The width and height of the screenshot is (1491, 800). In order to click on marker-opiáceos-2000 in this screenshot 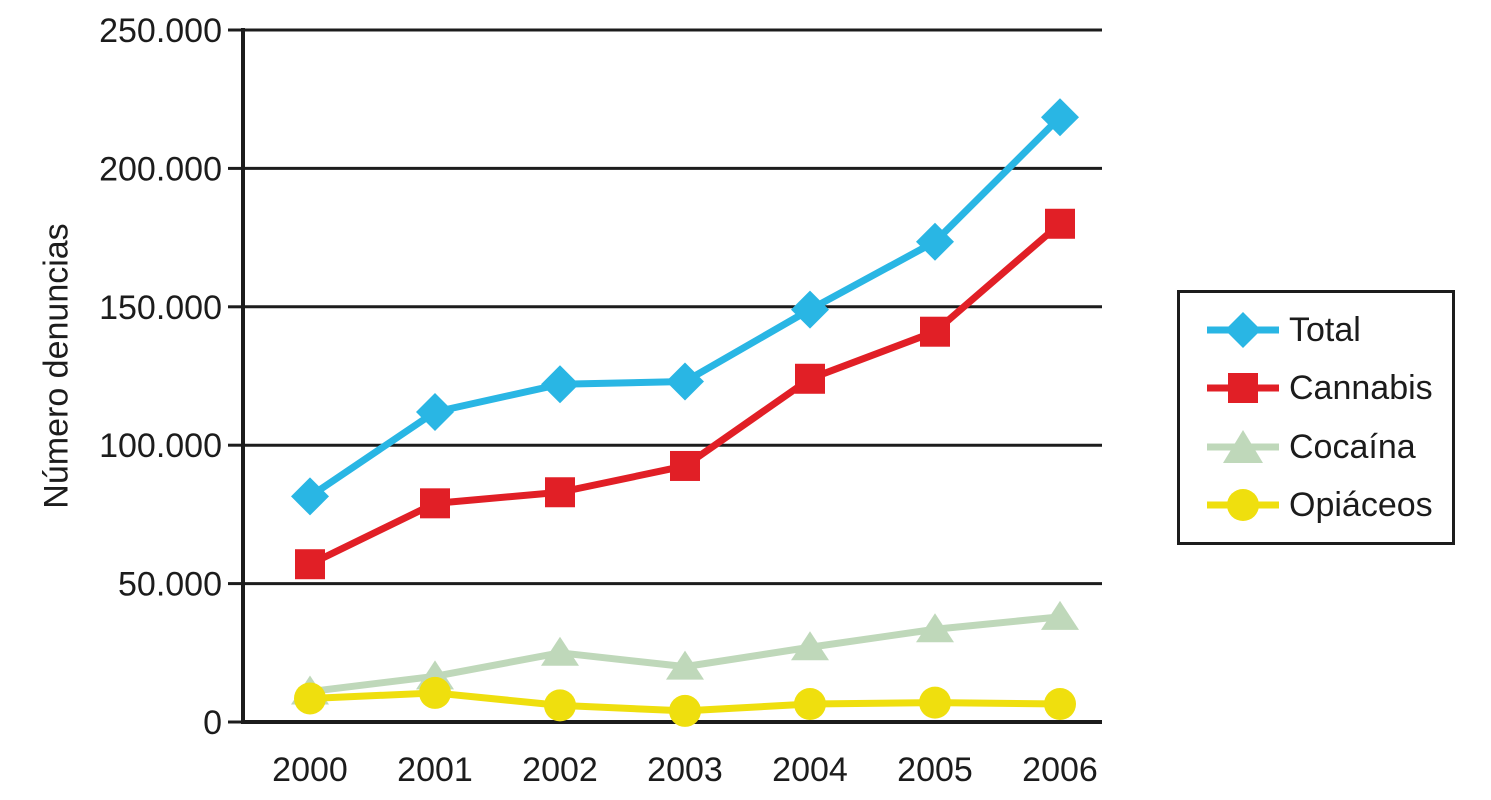, I will do `click(310, 698)`.